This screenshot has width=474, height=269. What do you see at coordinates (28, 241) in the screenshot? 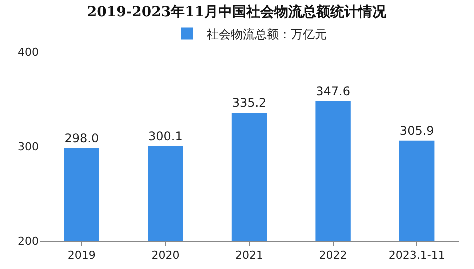
I see `y-tick-label: 200` at bounding box center [28, 241].